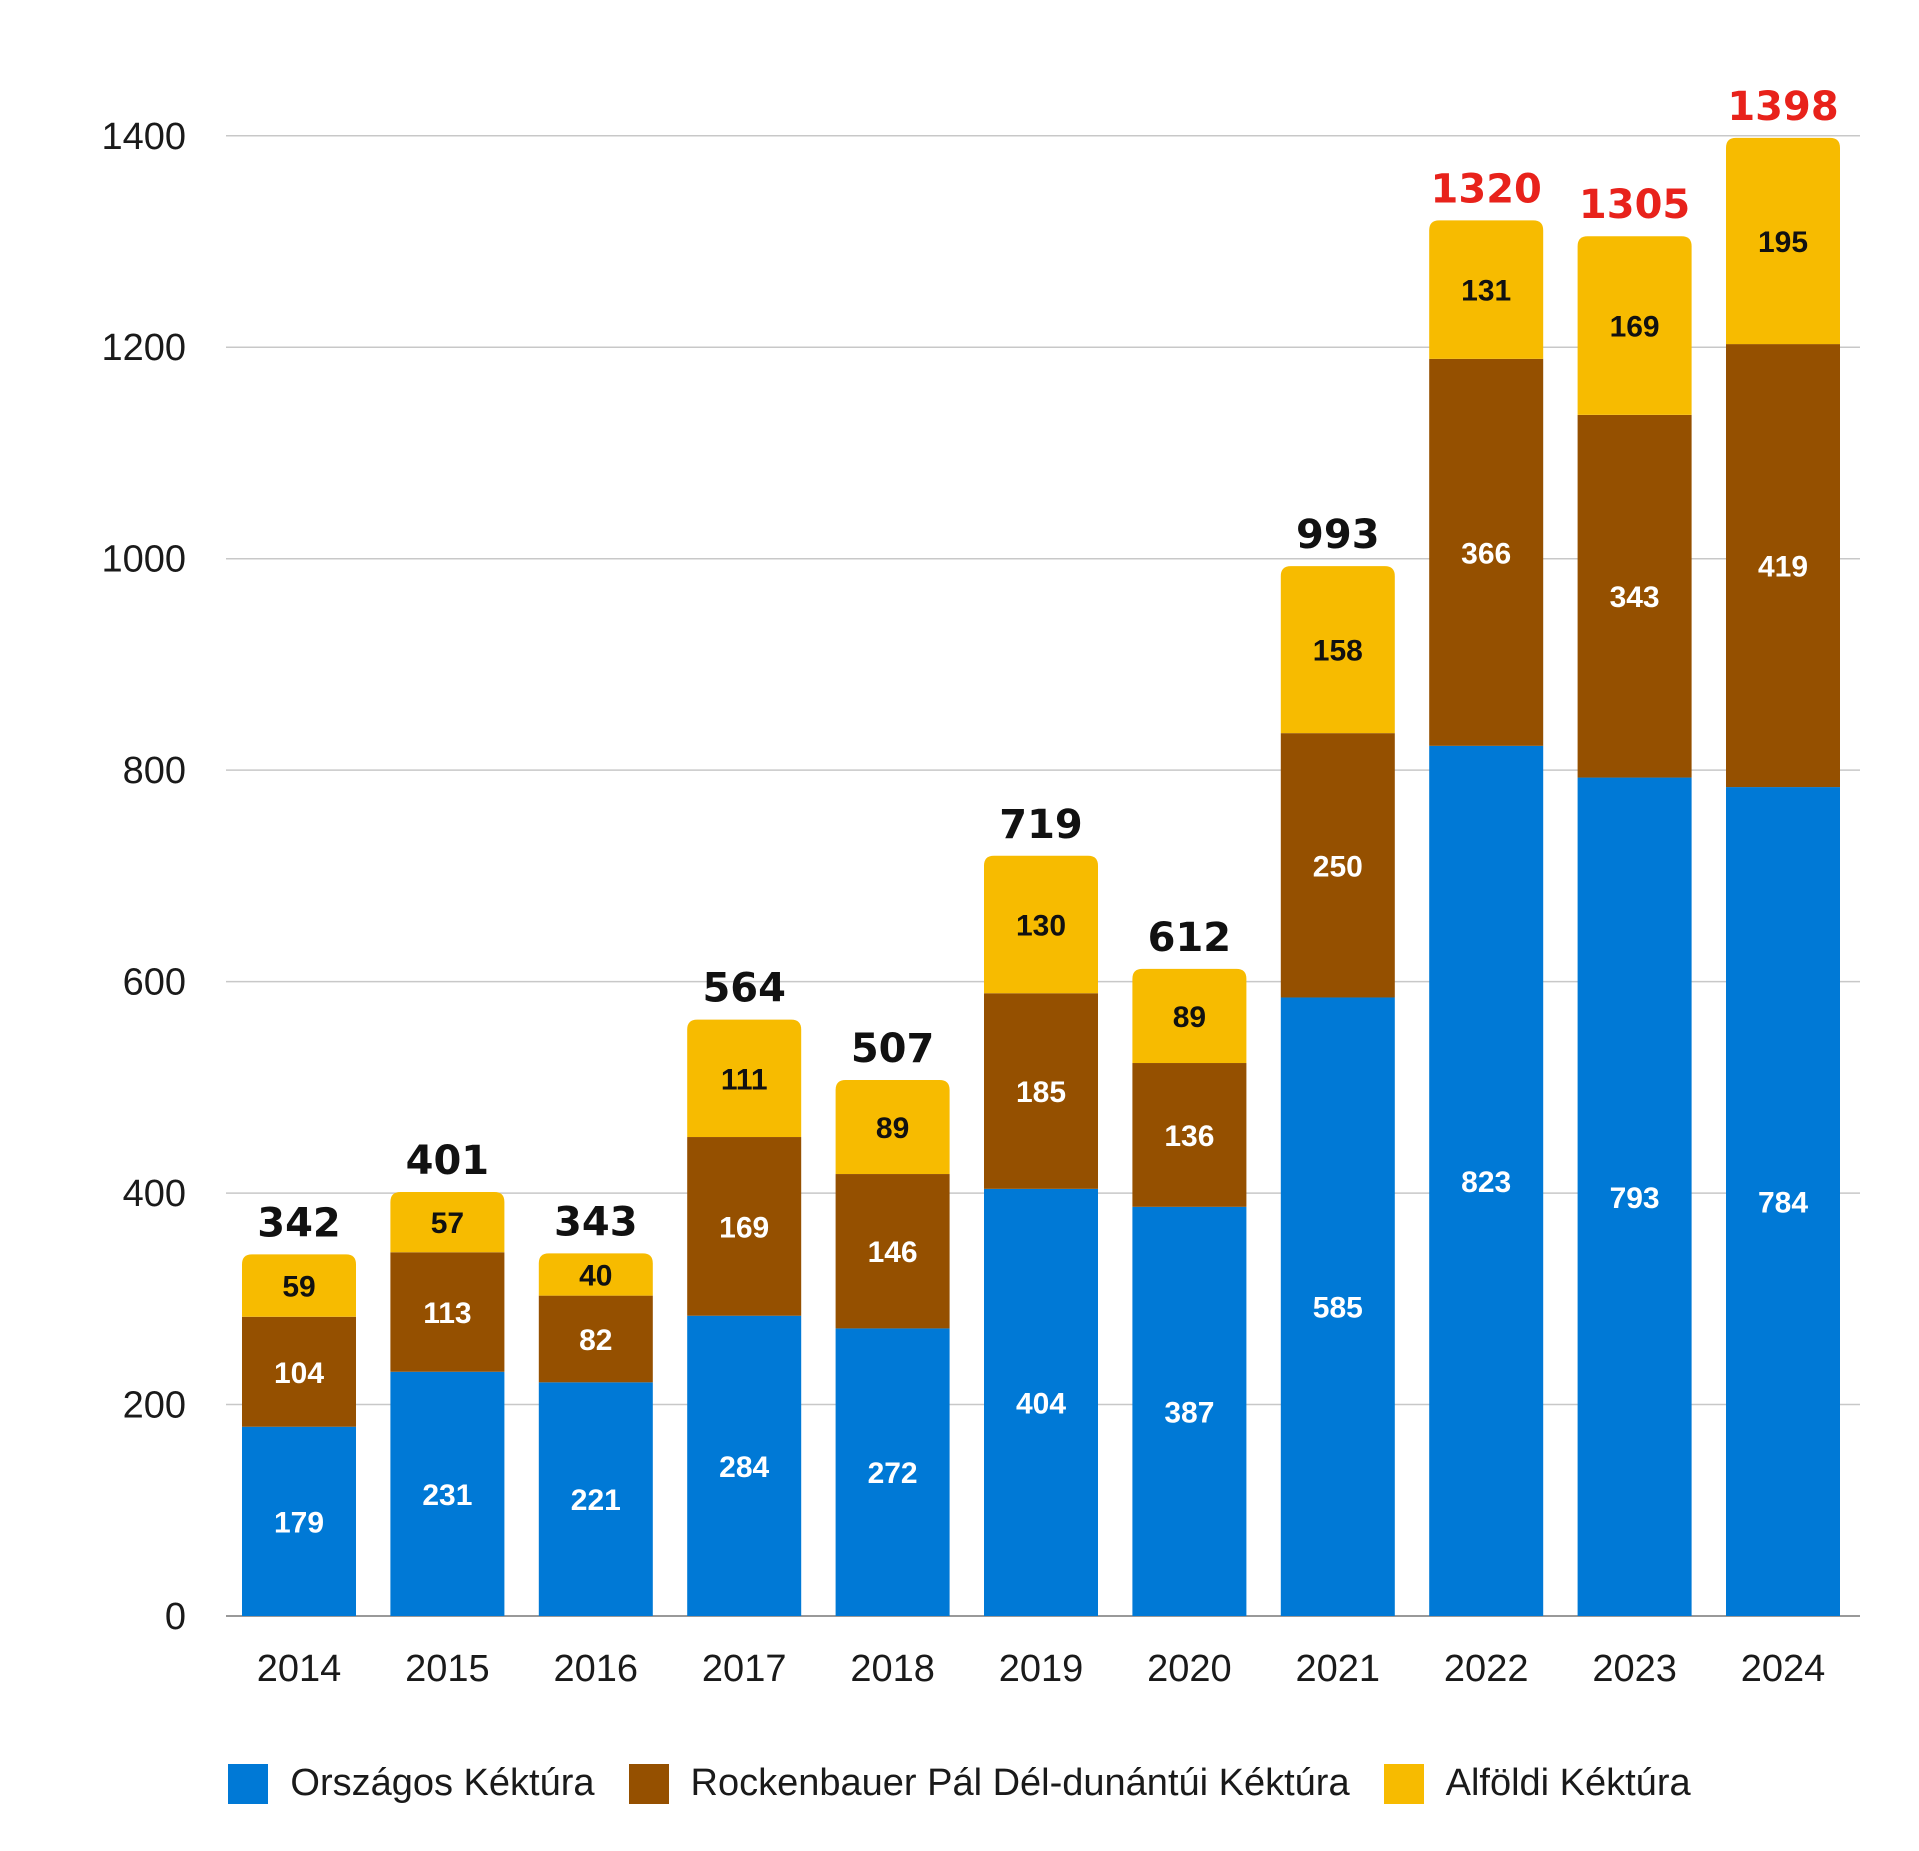  What do you see at coordinates (1403, 1783) in the screenshot?
I see `legend-swatch-alfoldi` at bounding box center [1403, 1783].